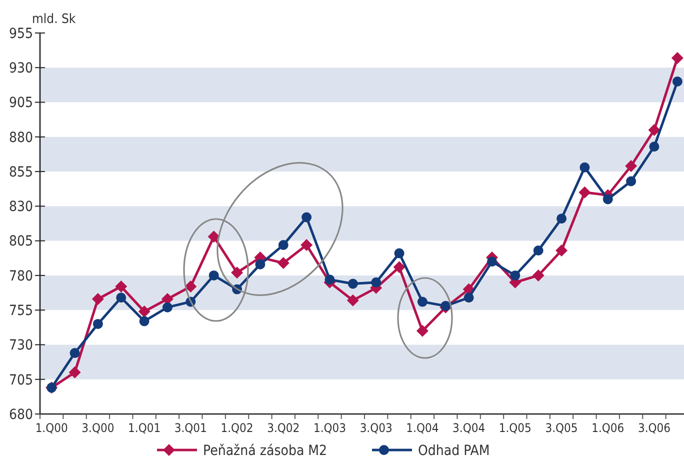 The image size is (684, 461). What do you see at coordinates (283, 428) in the screenshot?
I see `x-tick-label: 3.Q02` at bounding box center [283, 428].